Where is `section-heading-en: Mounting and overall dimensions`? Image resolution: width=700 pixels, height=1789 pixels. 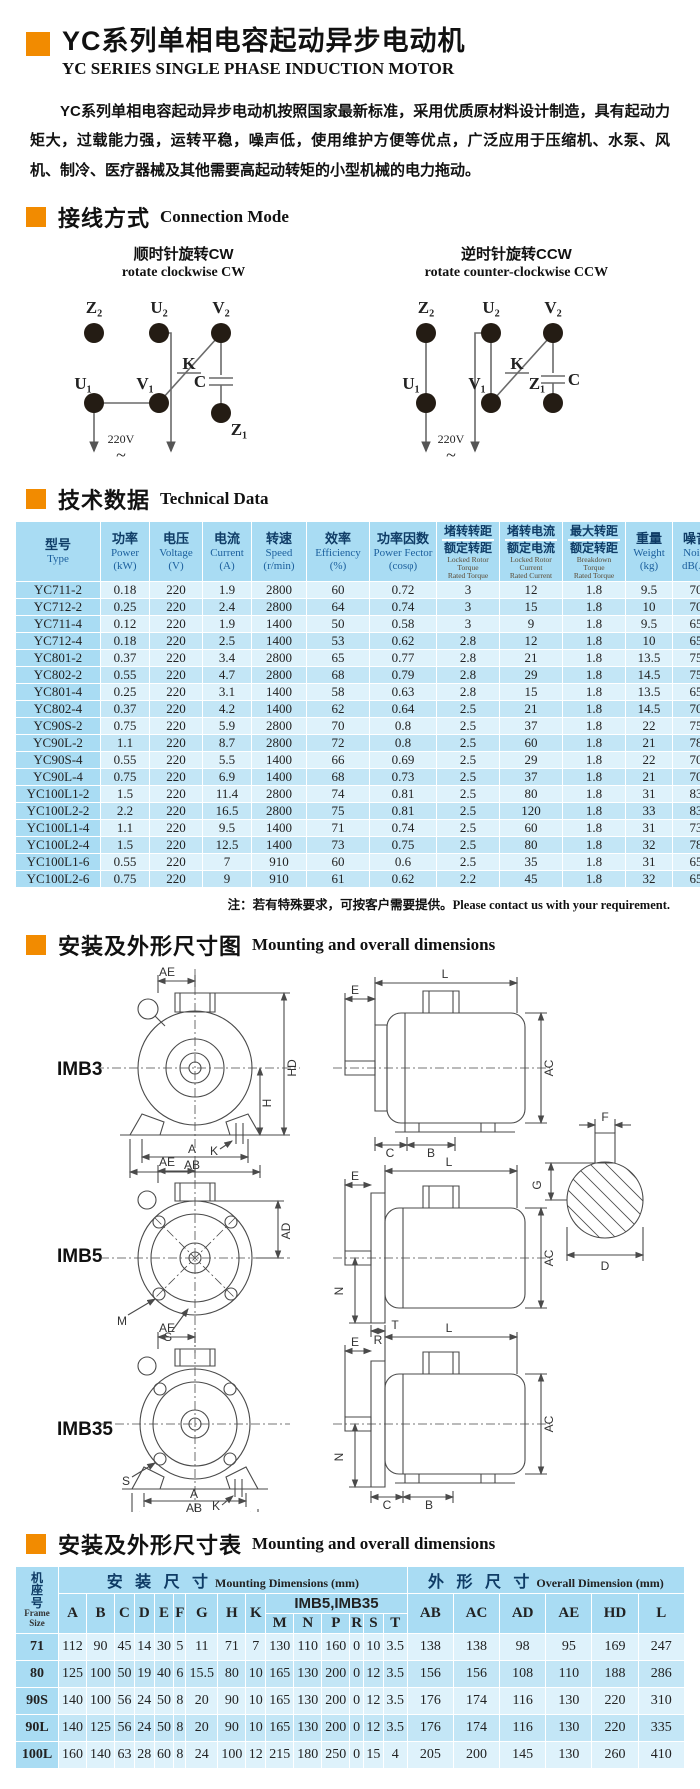 section-heading-en: Mounting and overall dimensions is located at coordinates (374, 945).